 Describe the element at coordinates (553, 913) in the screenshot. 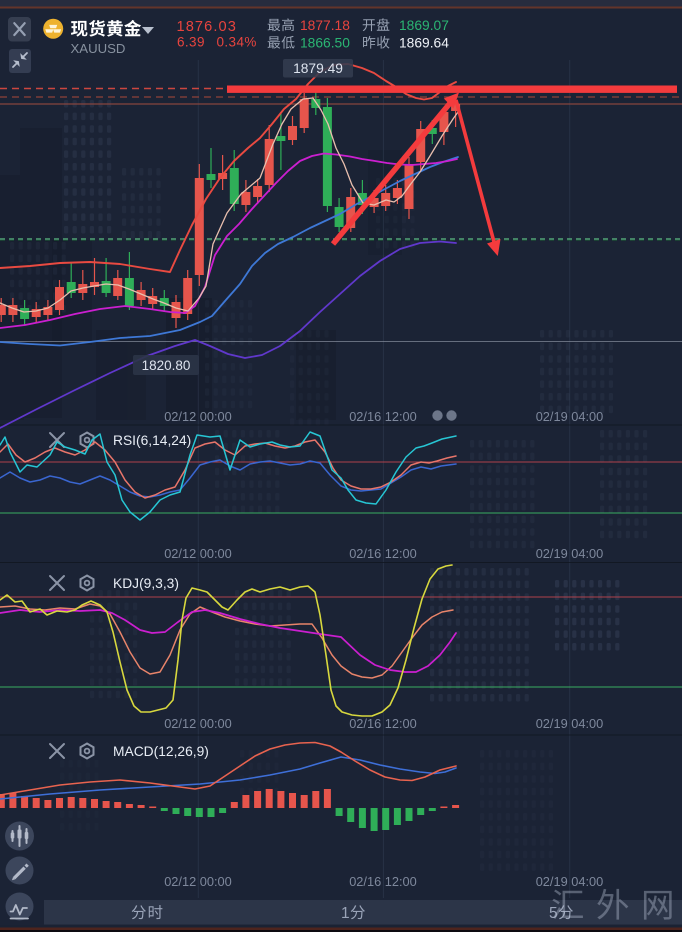

I see `svg-text: 5` at that location.